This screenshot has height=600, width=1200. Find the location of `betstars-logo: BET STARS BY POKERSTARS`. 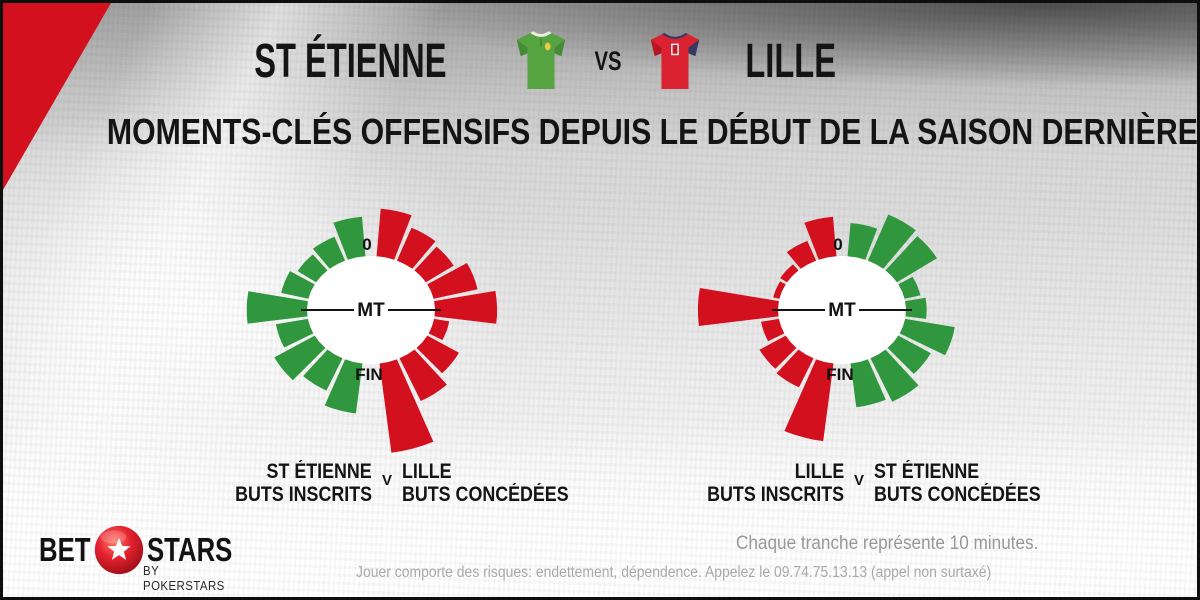

betstars-logo: BET STARS BY POKERSTARS is located at coordinates (147, 556).